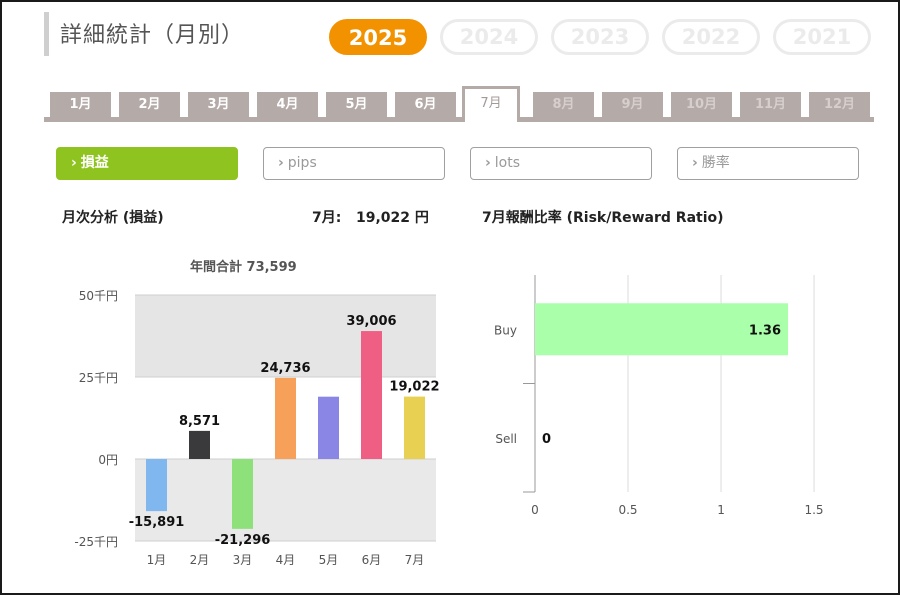  I want to click on x-tick-label: 1月, so click(157, 560).